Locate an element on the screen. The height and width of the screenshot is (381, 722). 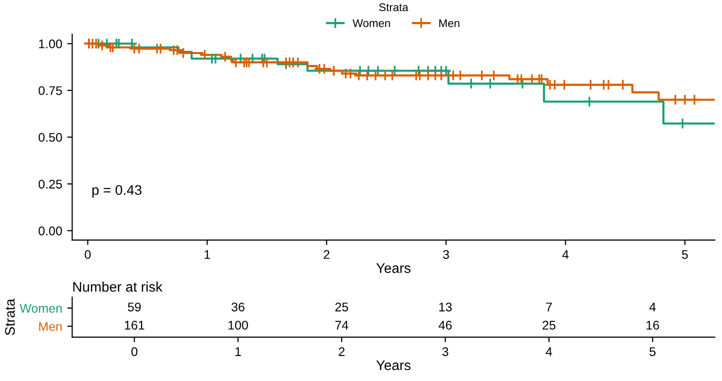
data-label: 100 is located at coordinates (238, 325).